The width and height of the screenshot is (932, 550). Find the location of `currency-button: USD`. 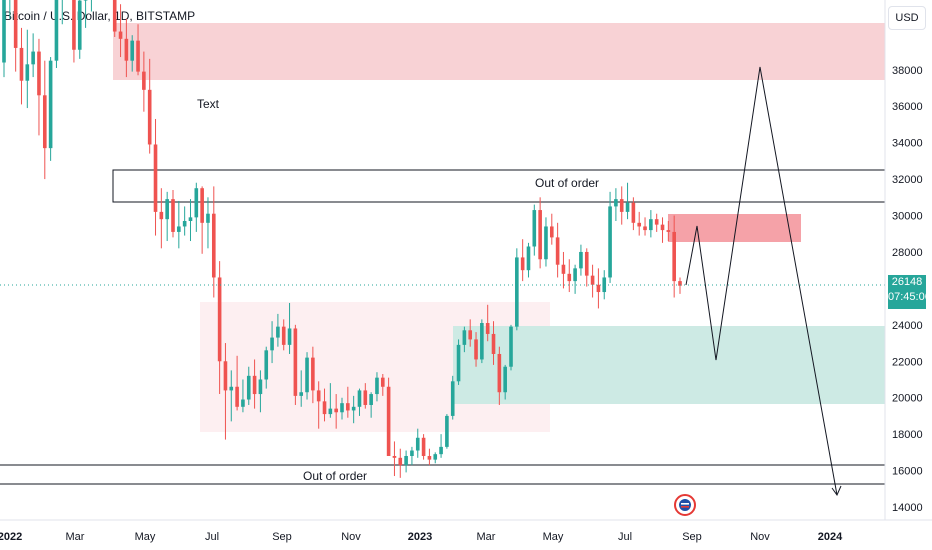

currency-button: USD is located at coordinates (907, 18).